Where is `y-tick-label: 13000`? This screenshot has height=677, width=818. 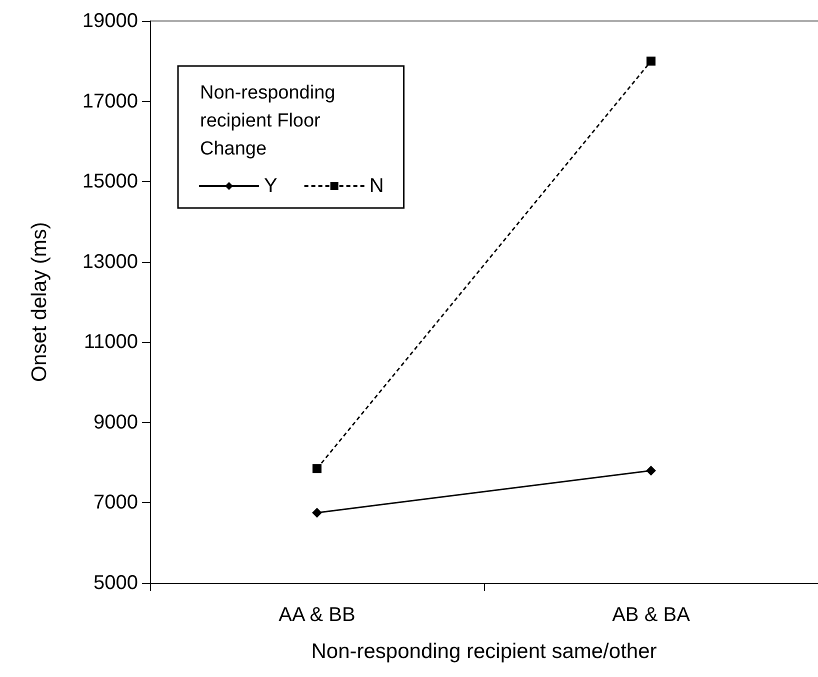 y-tick-label: 13000 is located at coordinates (110, 261).